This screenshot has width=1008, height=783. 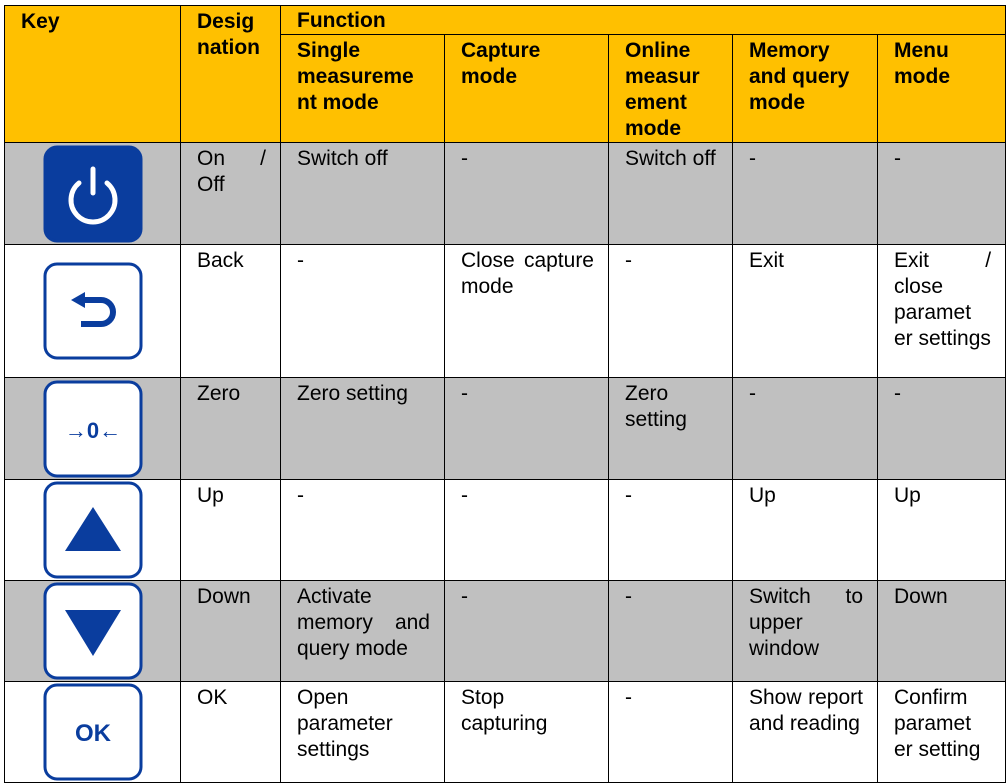 I want to click on power-icon, so click(x=92, y=193).